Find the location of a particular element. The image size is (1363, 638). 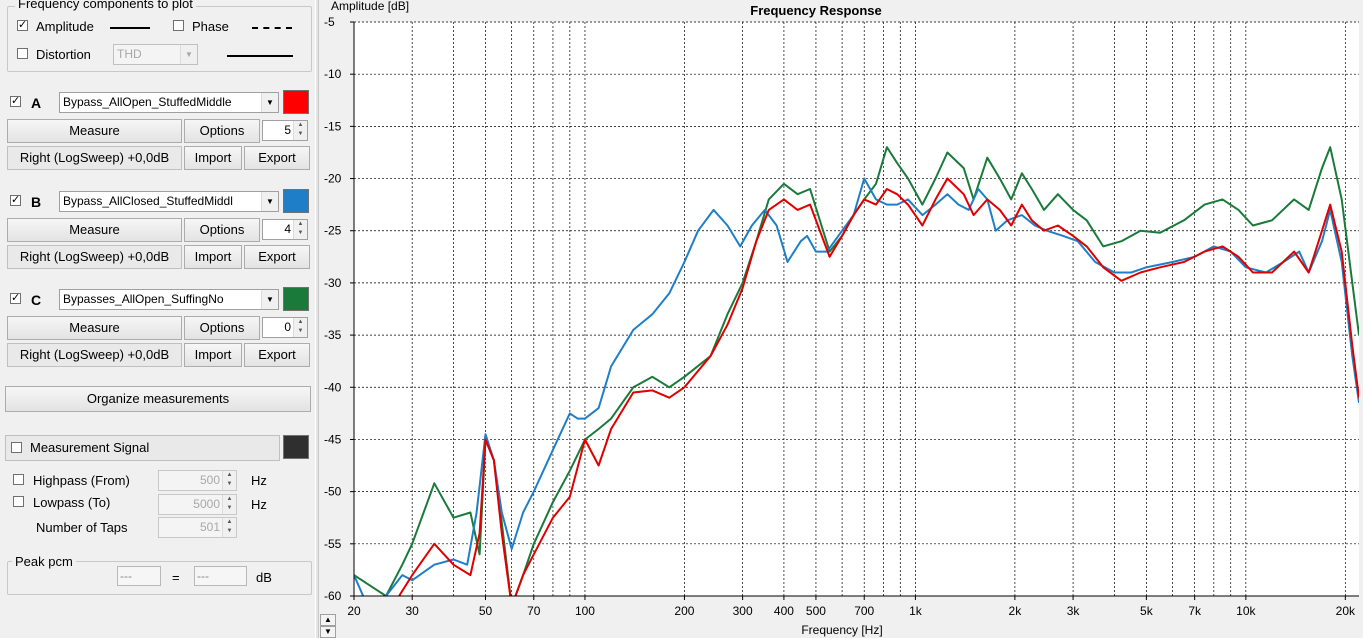

measurement-a-spin: 5 ▲ ▼ is located at coordinates (285, 130).